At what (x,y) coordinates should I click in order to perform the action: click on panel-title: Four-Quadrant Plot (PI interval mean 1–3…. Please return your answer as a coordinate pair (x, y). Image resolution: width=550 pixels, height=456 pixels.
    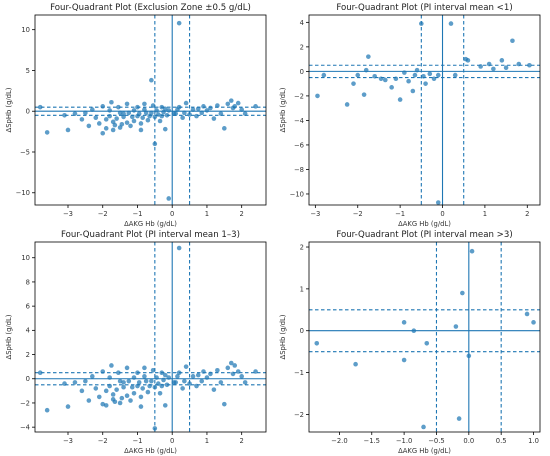
    Looking at the image, I should click on (150, 235).